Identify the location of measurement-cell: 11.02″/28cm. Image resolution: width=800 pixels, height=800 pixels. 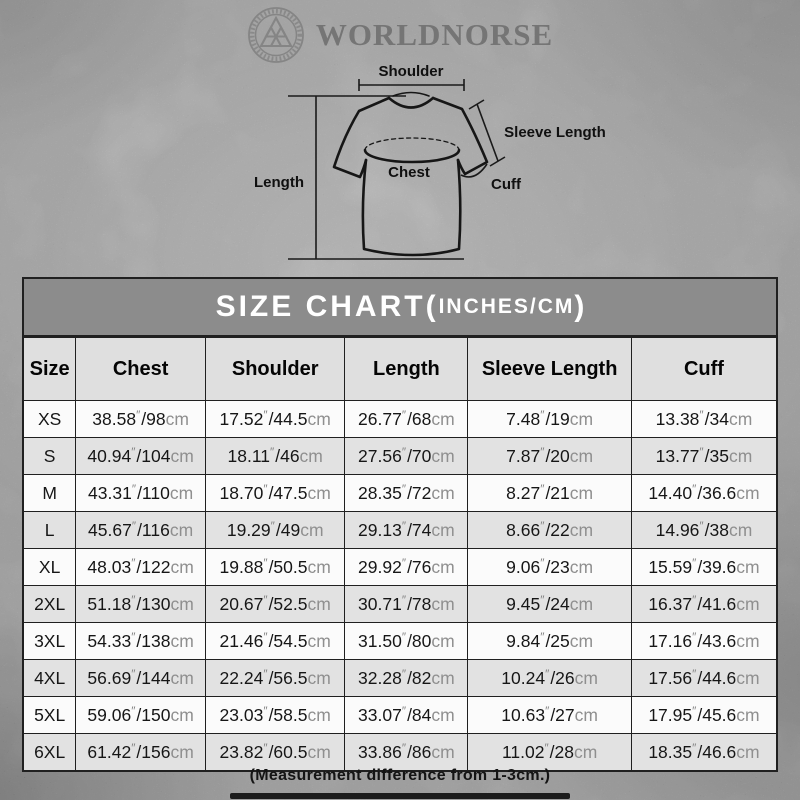
(549, 752).